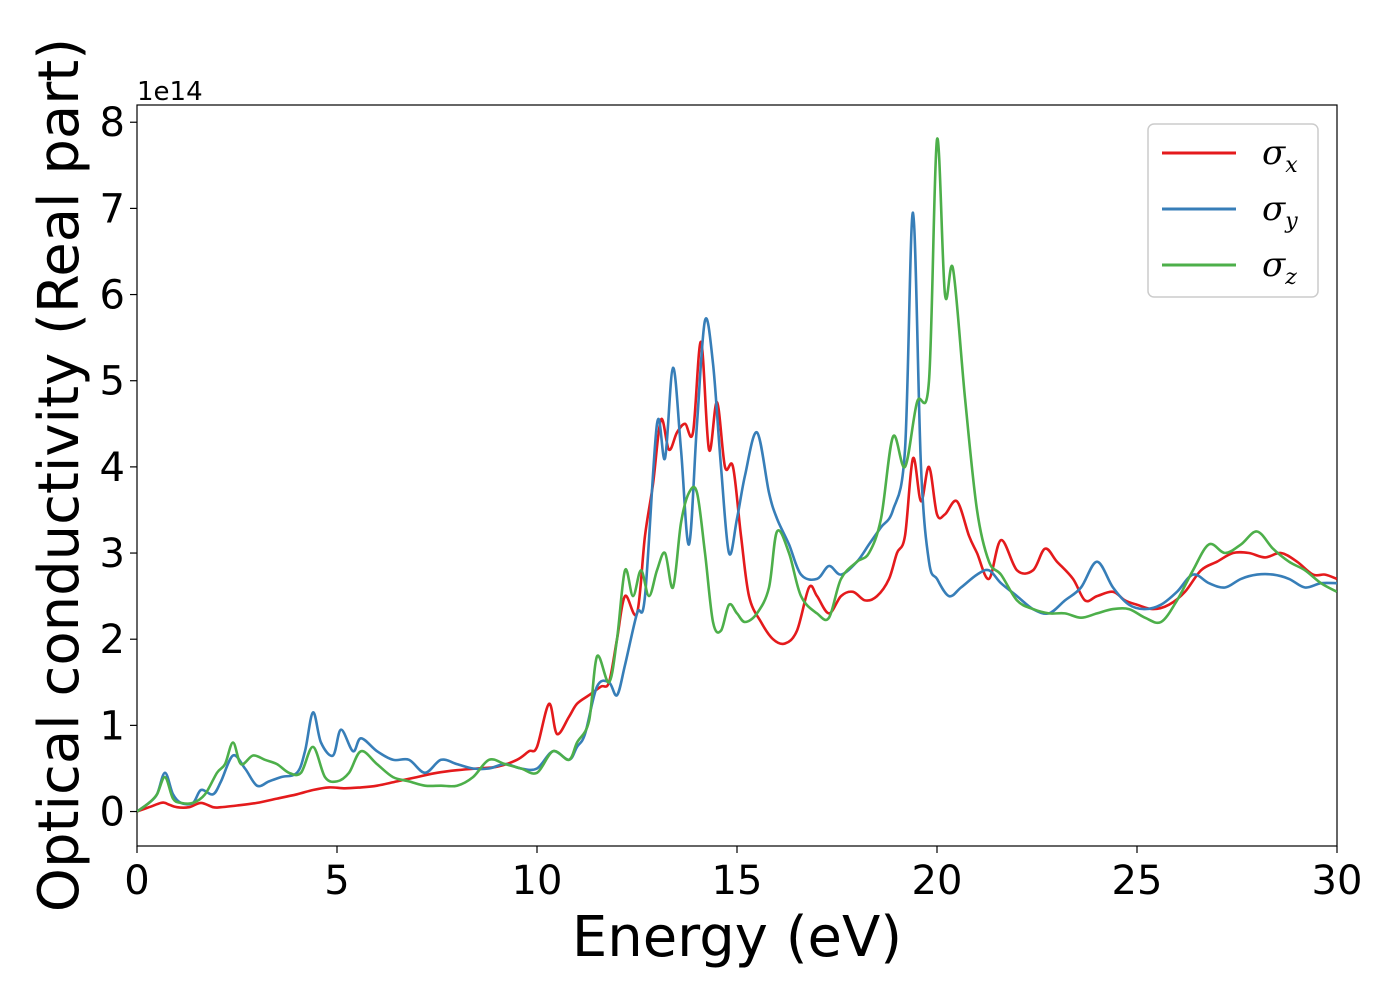  I want to click on x-axis: 0 5 10 15 20 25 30, so click(743, 875).